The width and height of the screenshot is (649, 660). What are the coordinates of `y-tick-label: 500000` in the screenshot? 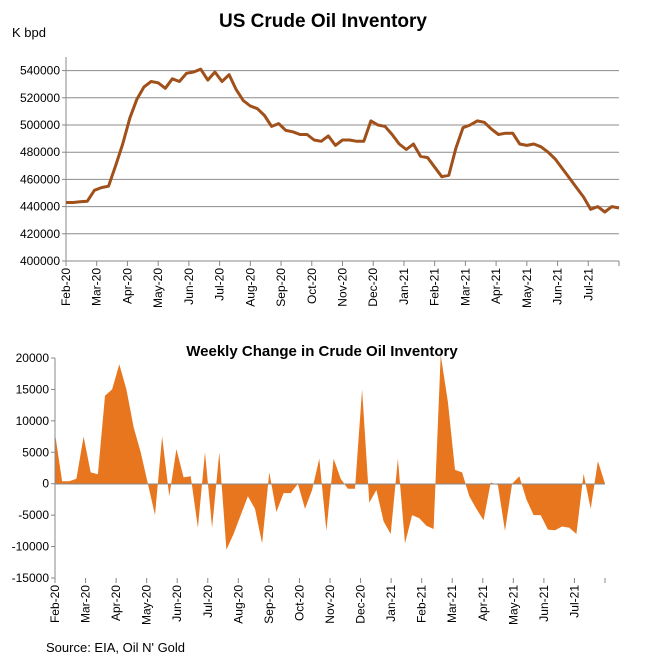 It's located at (40, 125).